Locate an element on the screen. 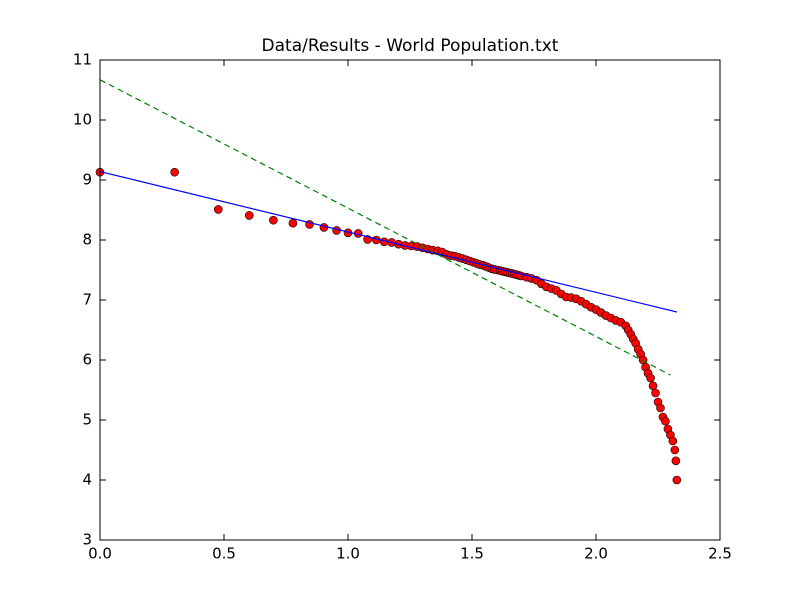  y-tick-label: 3 is located at coordinates (87, 540).